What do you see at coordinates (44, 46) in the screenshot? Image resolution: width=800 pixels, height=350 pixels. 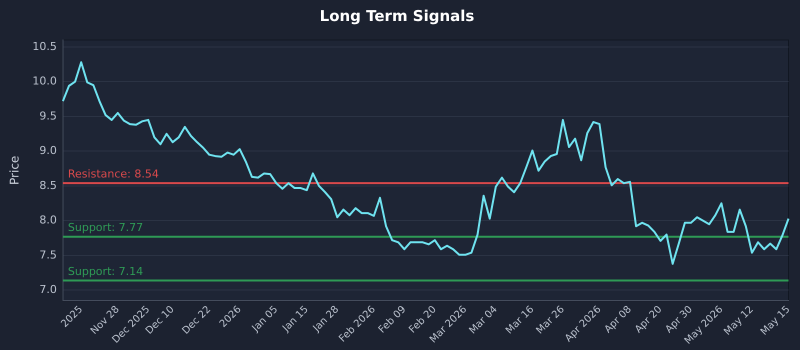 I see `y-tick-label: 10.5` at bounding box center [44, 46].